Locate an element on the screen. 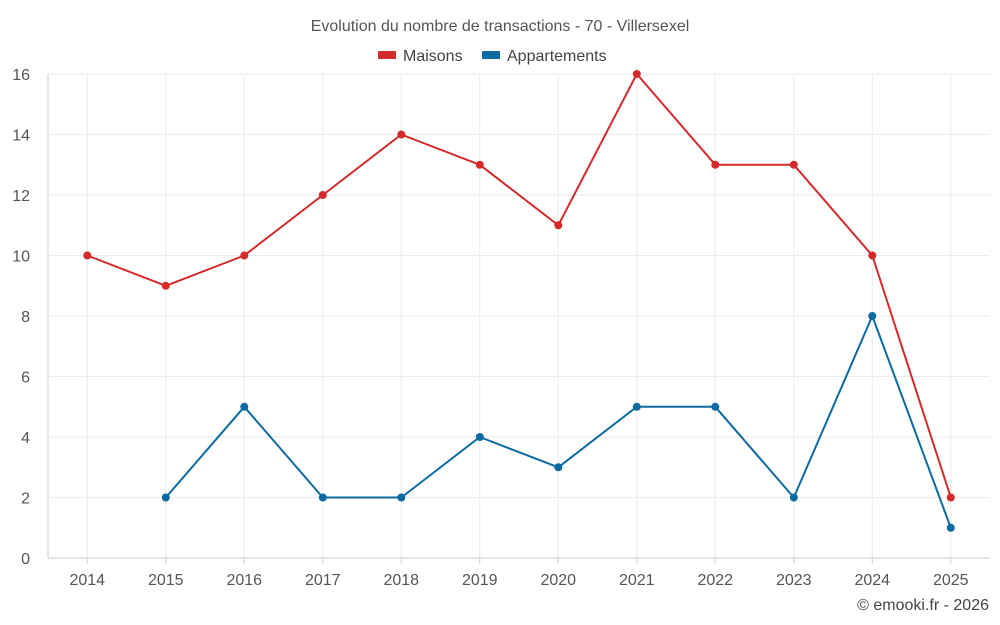 The height and width of the screenshot is (625, 1000). x-tick-label-2015: 2015 is located at coordinates (166, 580).